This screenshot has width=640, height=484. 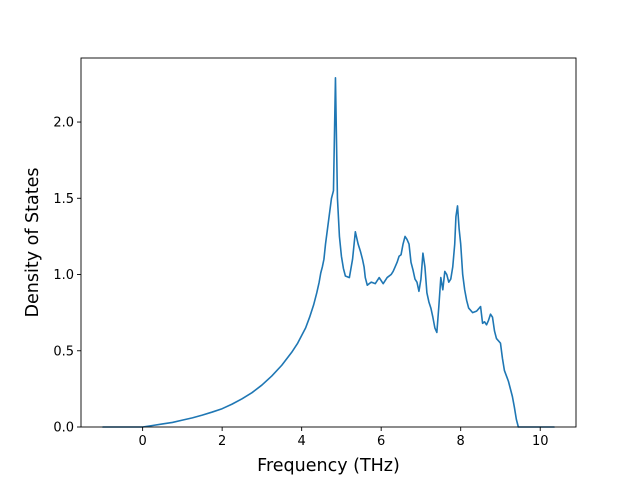 I want to click on x-tick-label: 10, so click(x=540, y=441).